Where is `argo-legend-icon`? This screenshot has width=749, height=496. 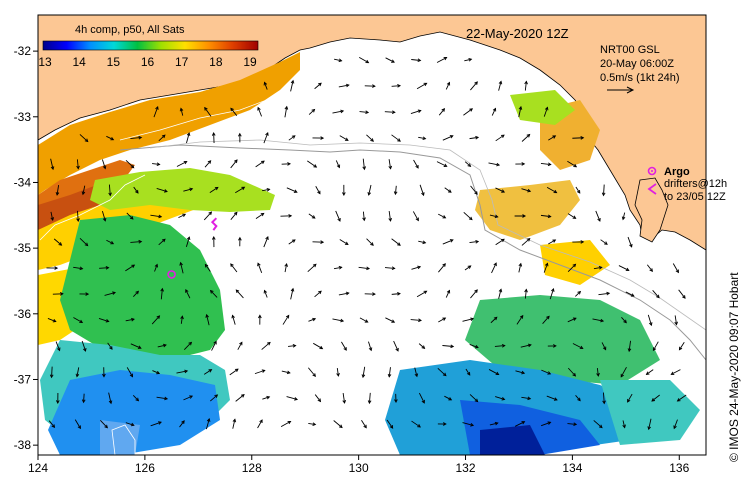 argo-legend-icon is located at coordinates (652, 171).